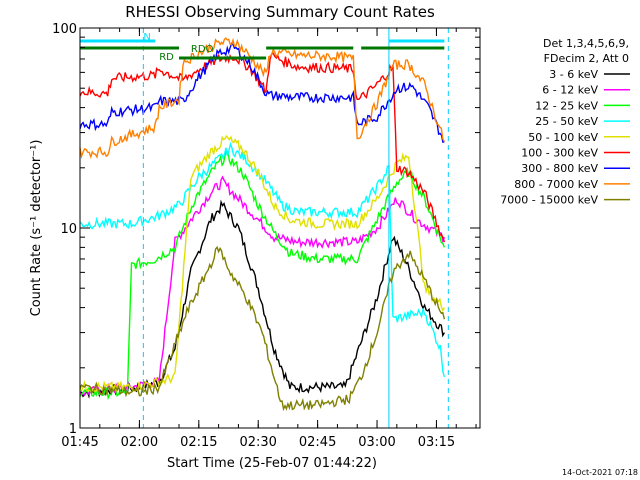 The image size is (640, 480). What do you see at coordinates (586, 58) in the screenshot?
I see `legend-header-2: FDecim 2, Att 0` at bounding box center [586, 58].